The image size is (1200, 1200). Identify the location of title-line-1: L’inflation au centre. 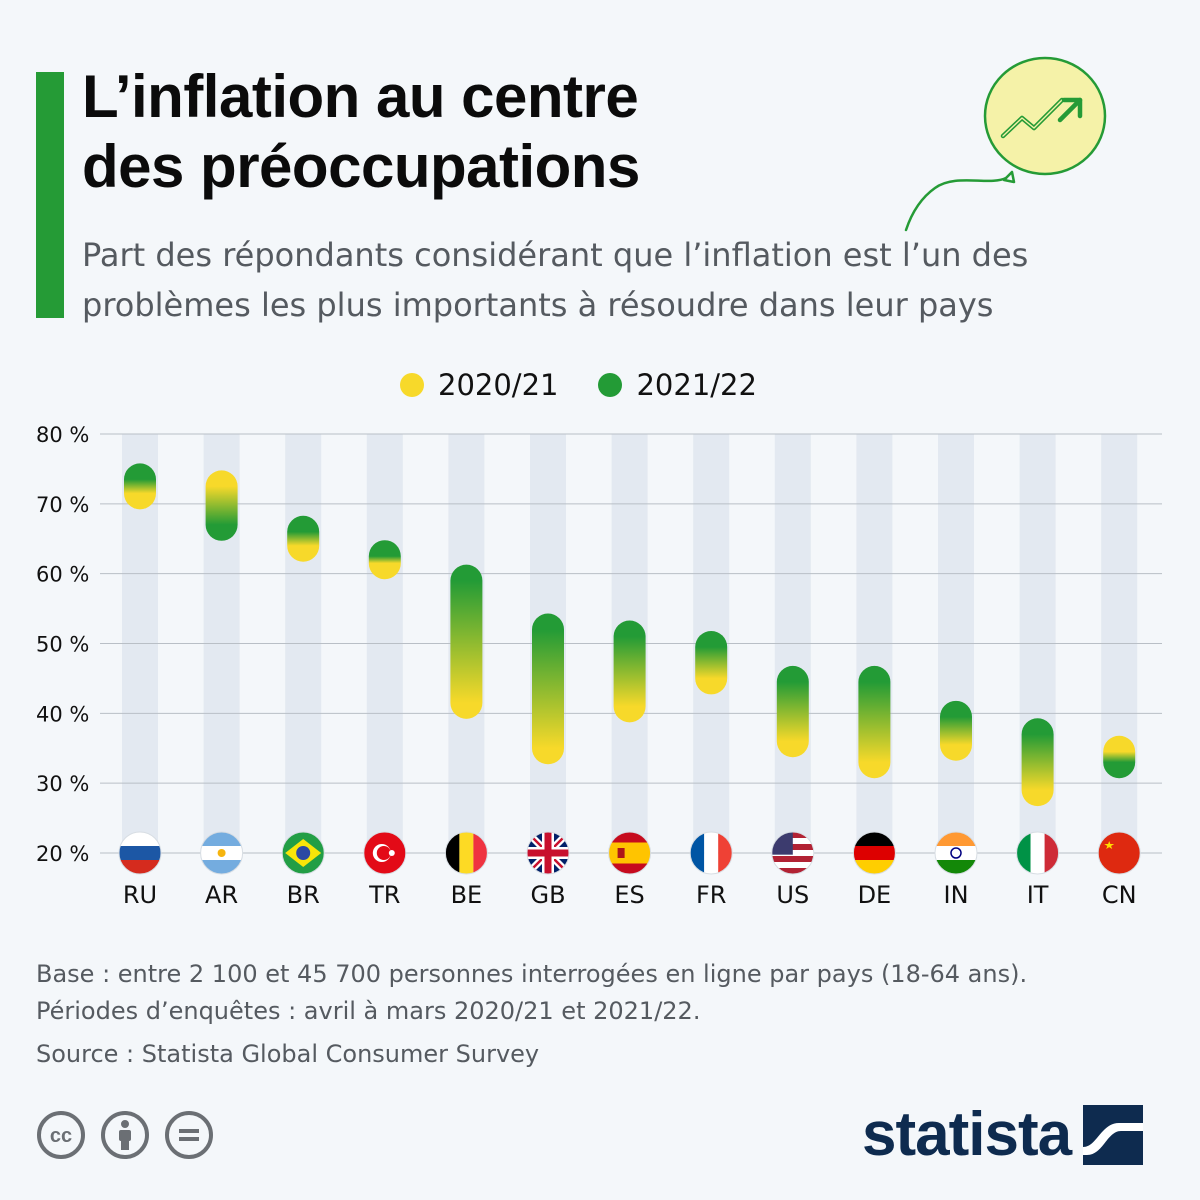
(360, 96).